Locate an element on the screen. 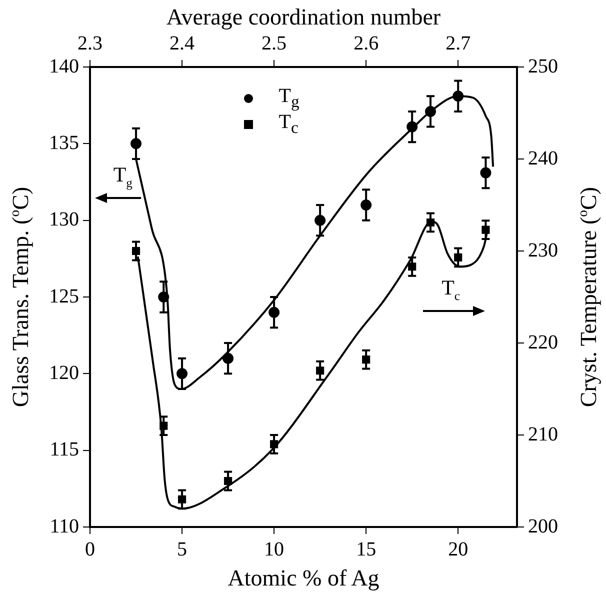 Image resolution: width=606 pixels, height=597 pixels. y2-tick-label: 200 is located at coordinates (543, 526).